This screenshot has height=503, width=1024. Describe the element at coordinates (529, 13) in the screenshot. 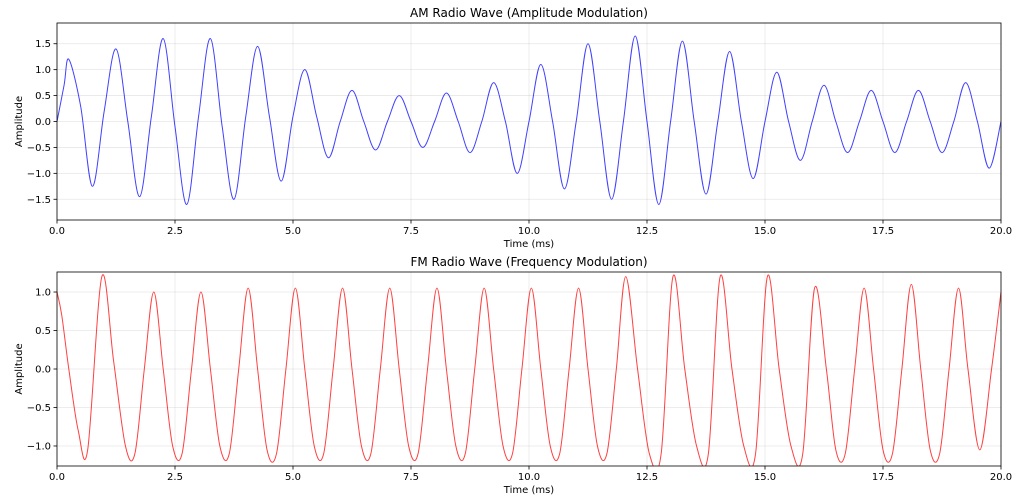

I see `am-chart-title: AM Radio Wave (Amplitude Modulation)` at that location.